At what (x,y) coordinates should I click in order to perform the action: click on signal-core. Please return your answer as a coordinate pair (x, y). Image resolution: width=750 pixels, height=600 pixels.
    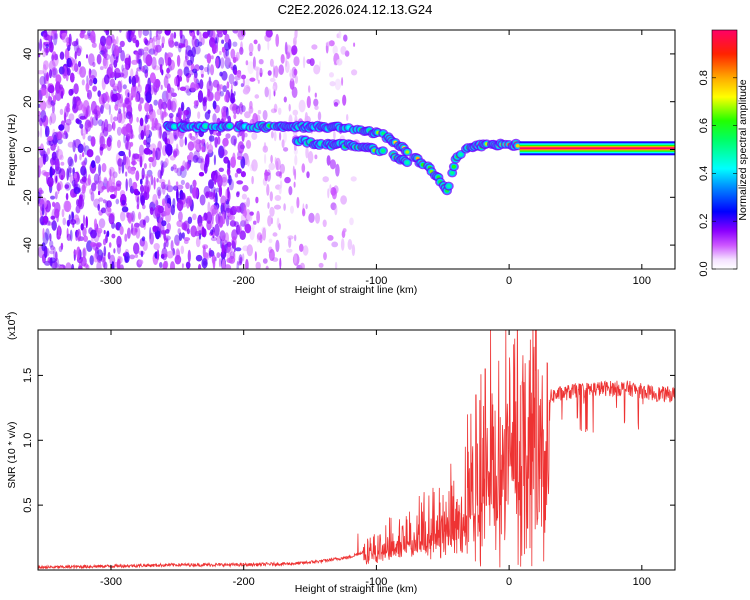
    Looking at the image, I should click on (407, 152).